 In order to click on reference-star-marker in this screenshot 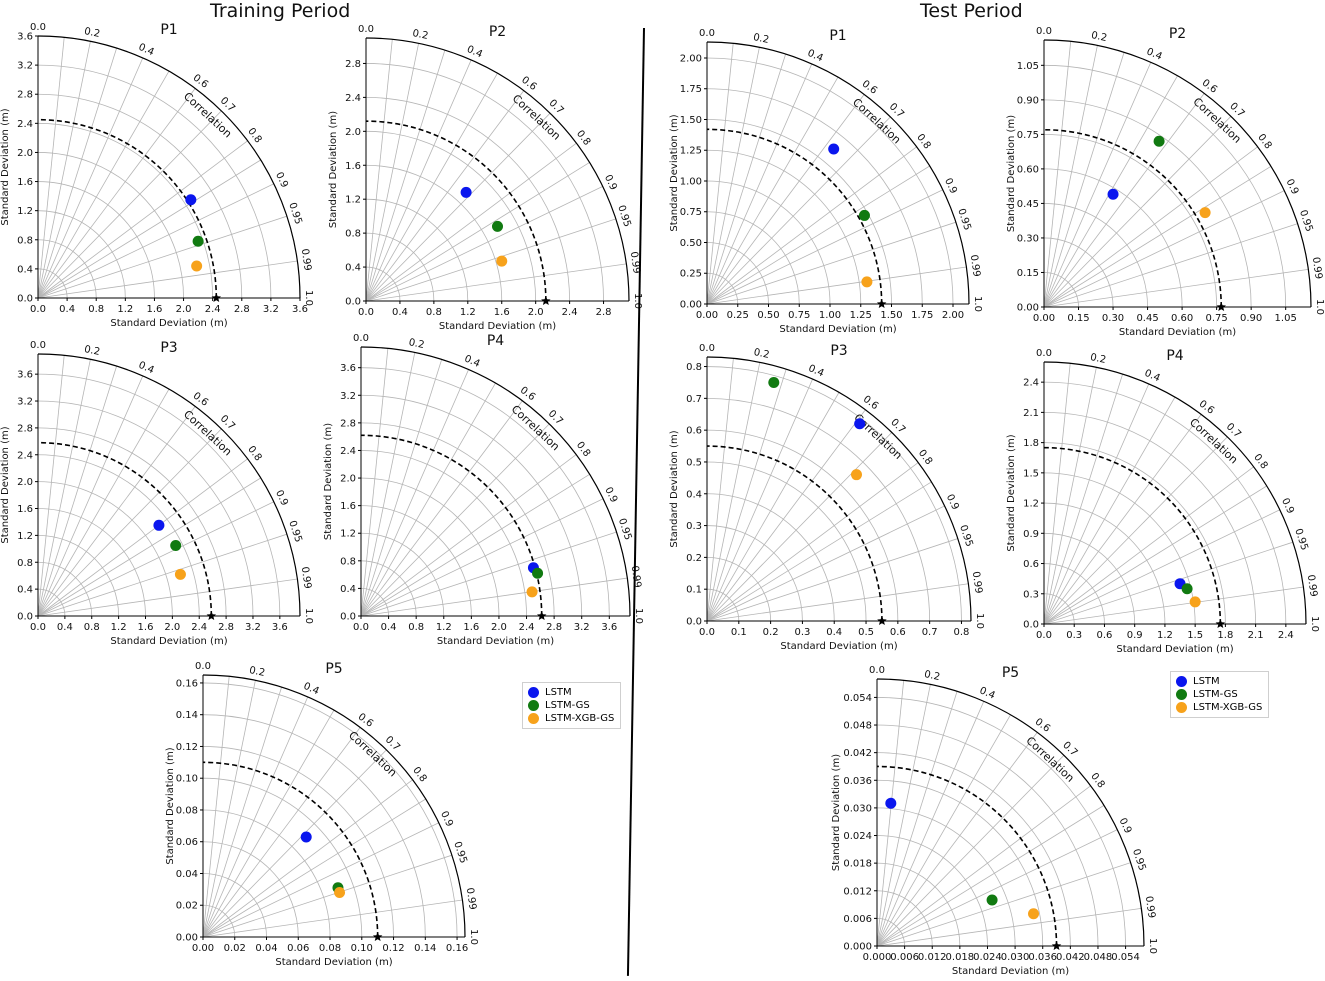, I will do `click(882, 621)`.